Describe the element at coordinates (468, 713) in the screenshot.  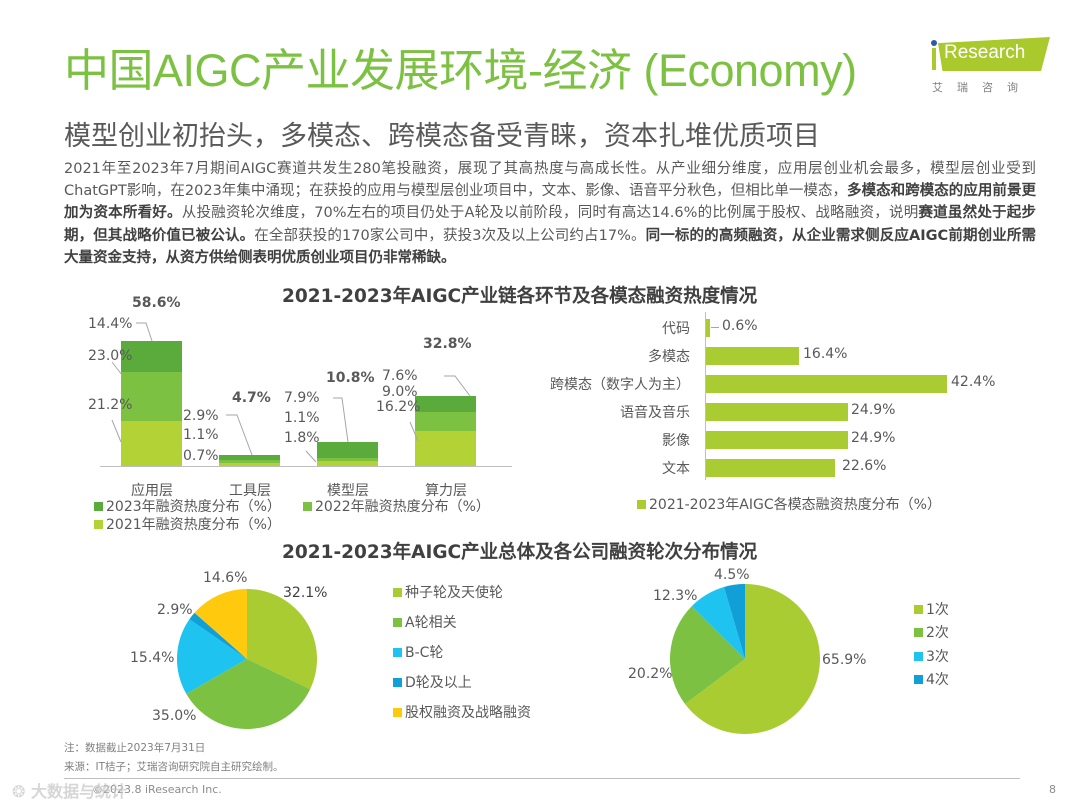
I see `legend-label: 股权融资及战略融资` at that location.